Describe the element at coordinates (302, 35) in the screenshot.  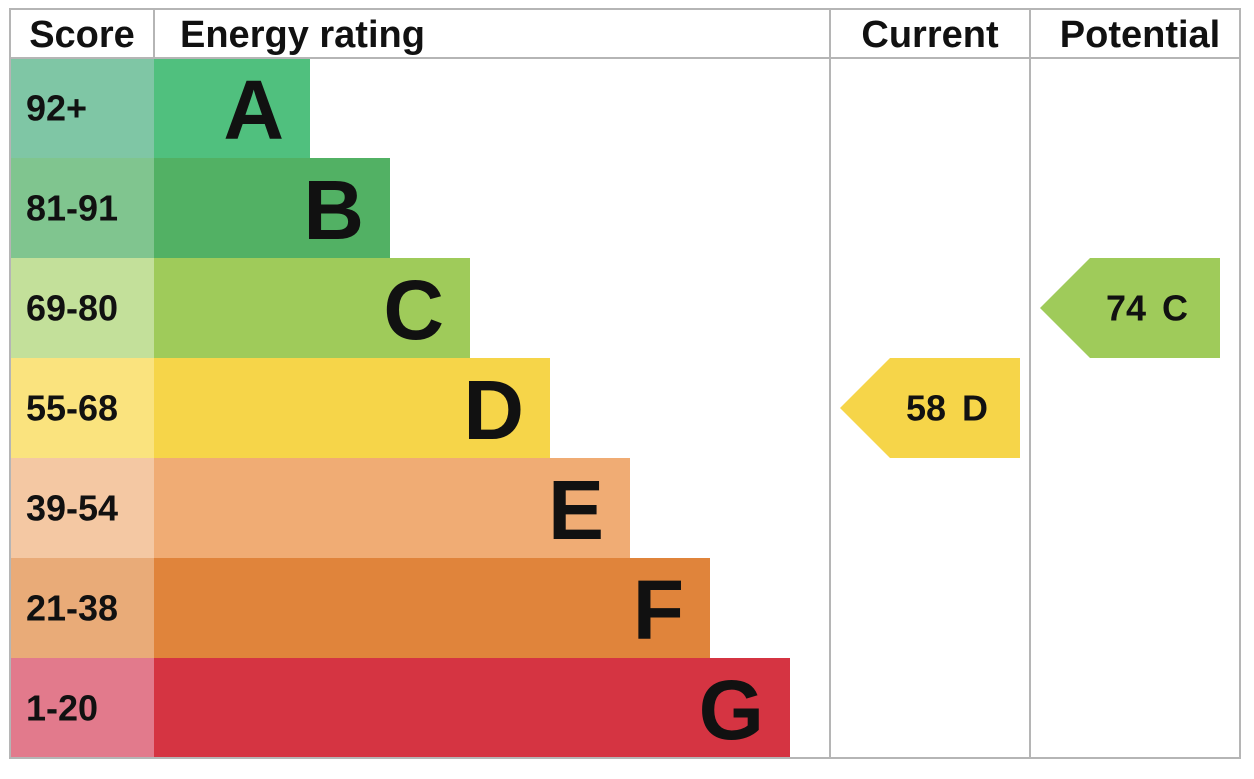
I see `header-rating: Energy rating` at that location.